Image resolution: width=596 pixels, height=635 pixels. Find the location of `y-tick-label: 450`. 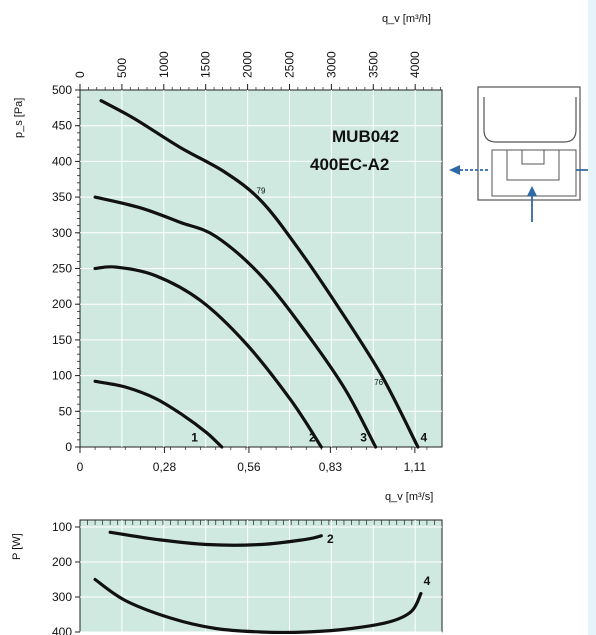

y-tick-label: 450 is located at coordinates (62, 126).